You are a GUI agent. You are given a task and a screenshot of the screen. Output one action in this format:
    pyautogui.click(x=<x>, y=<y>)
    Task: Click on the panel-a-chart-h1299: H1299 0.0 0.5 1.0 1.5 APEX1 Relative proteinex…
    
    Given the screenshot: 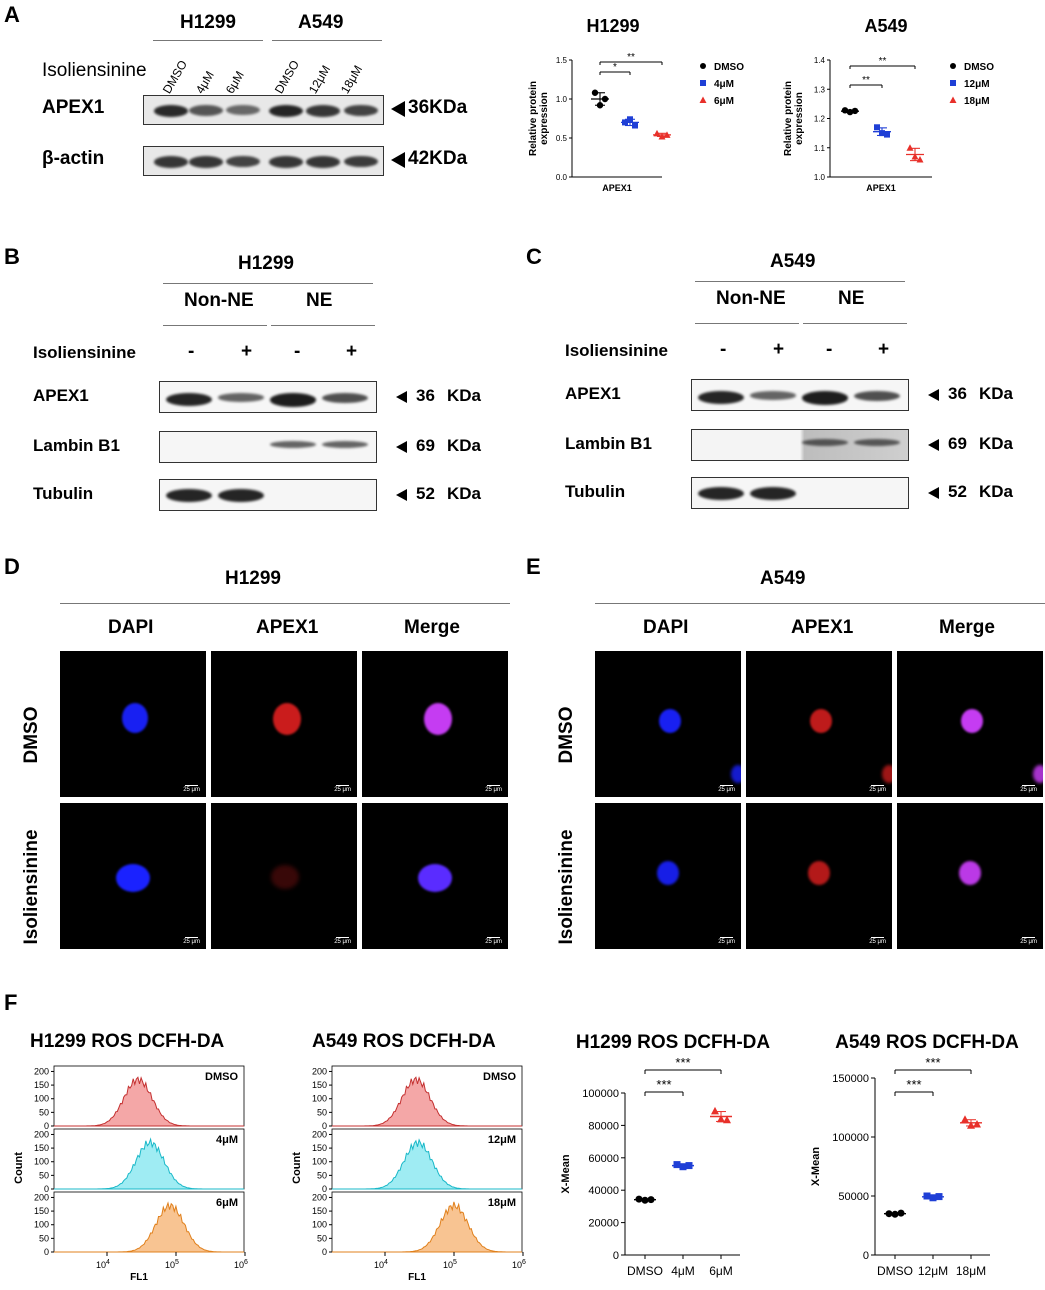 What is the action you would take?
    pyautogui.click(x=636, y=104)
    